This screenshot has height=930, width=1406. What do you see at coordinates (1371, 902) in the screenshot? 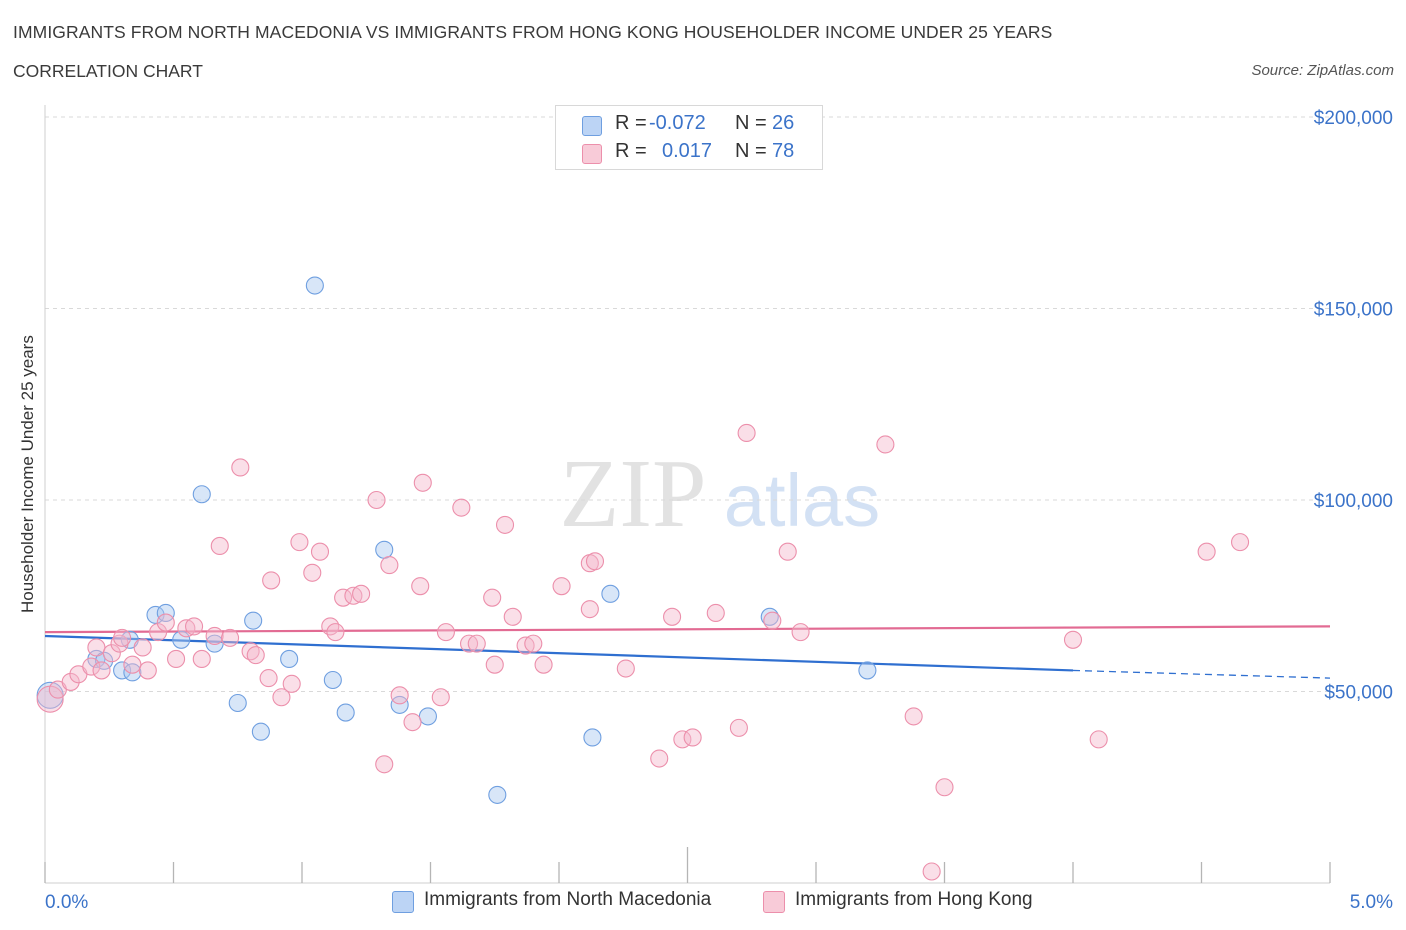
I see `x-tick-label: 5.0%` at bounding box center [1371, 902].